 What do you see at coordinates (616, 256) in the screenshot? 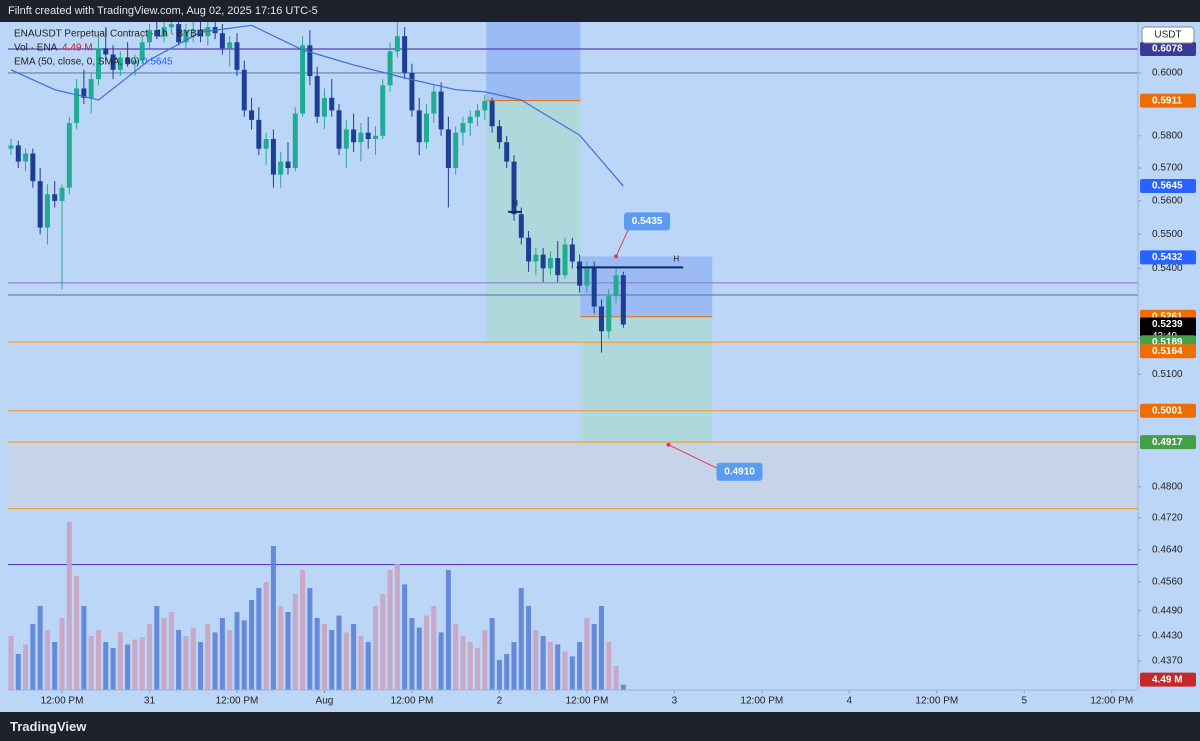
I see `callout-dot` at bounding box center [616, 256].